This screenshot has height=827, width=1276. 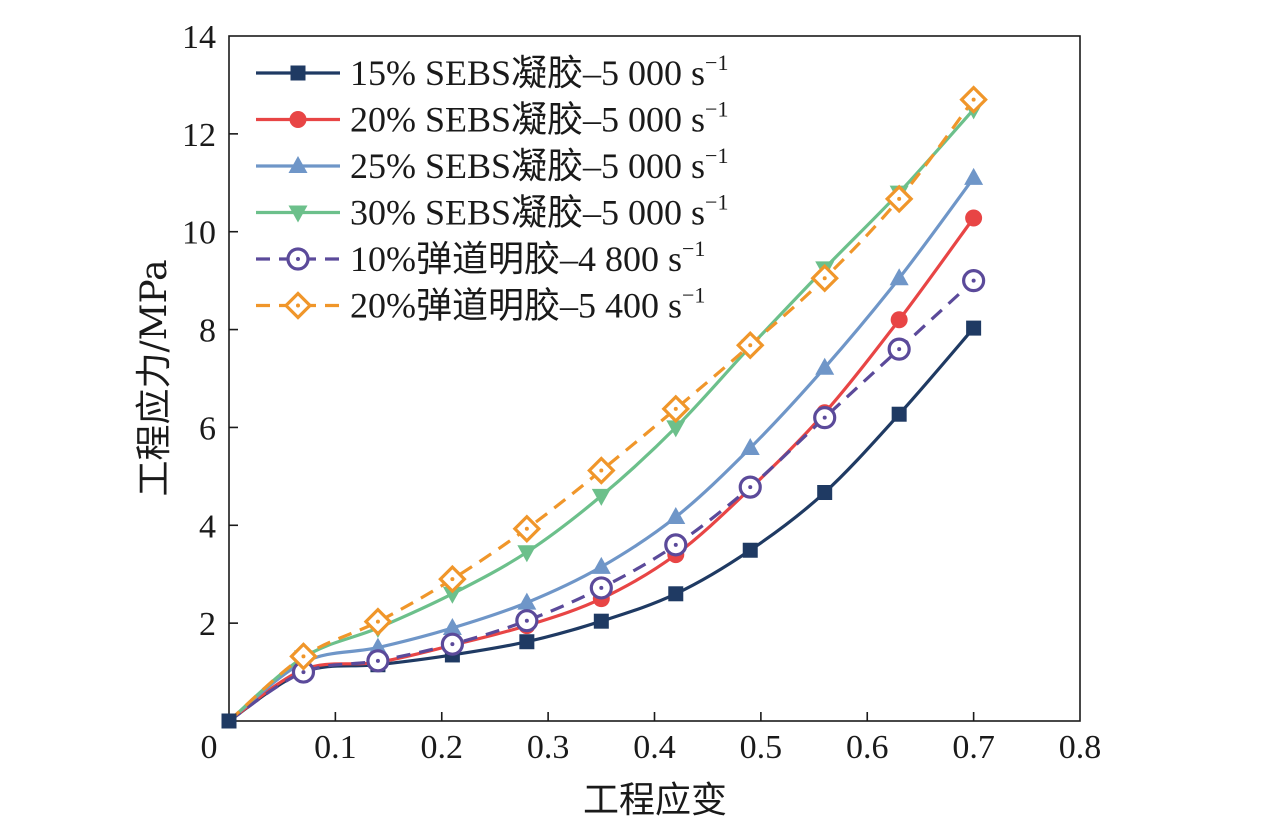 I want to click on x-tick-label: 0.1, so click(x=335, y=747).